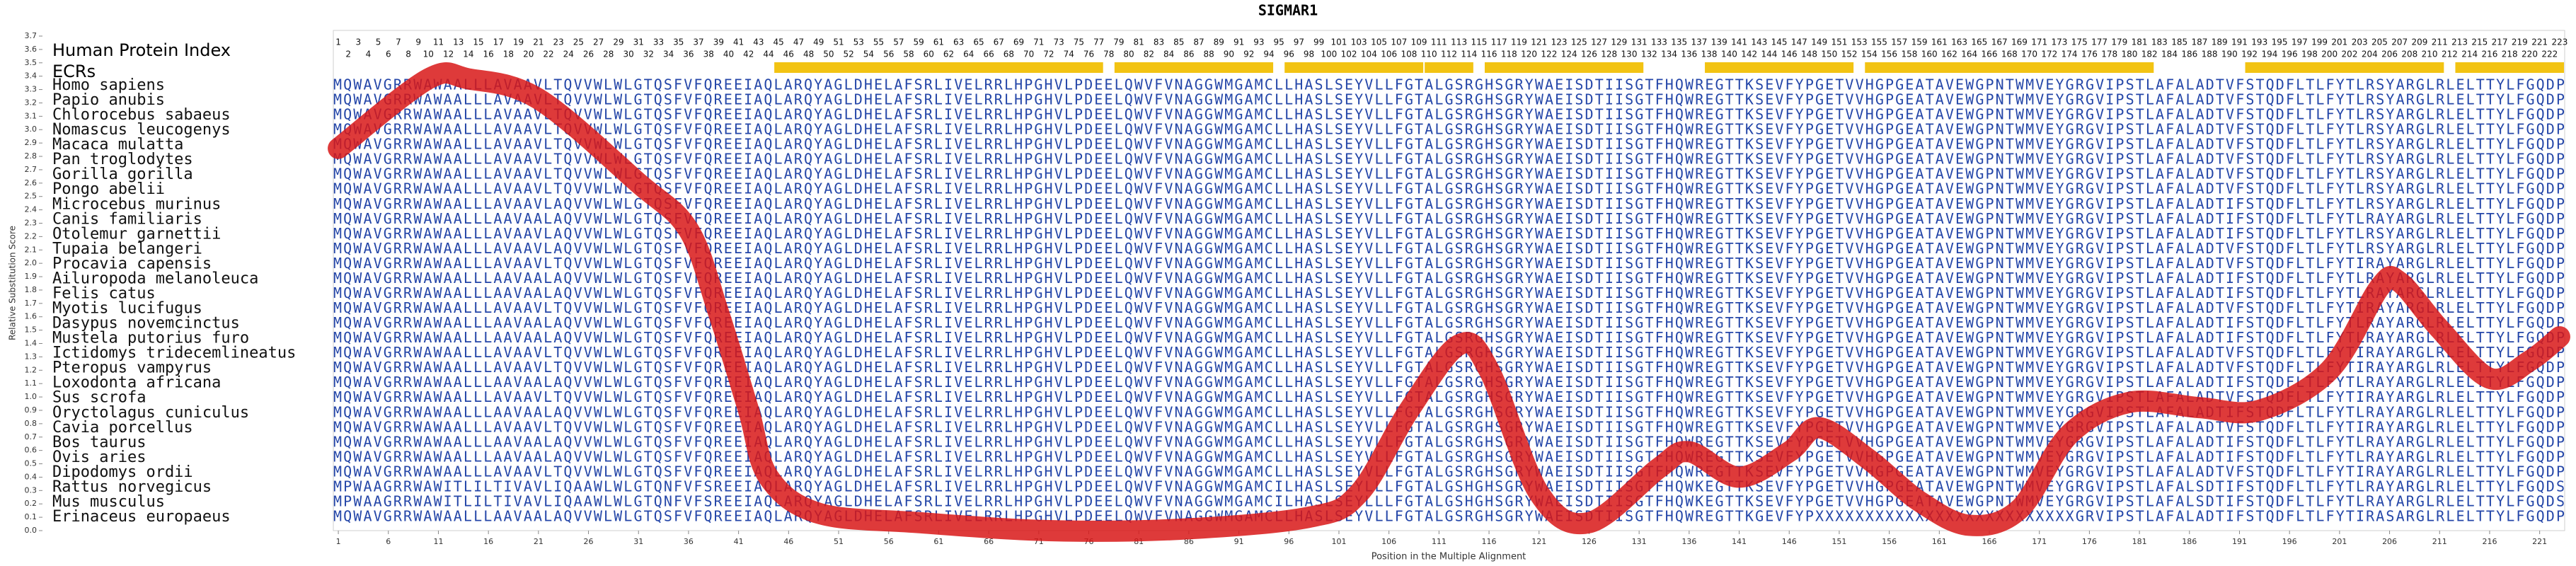 This screenshot has height=566, width=2576. Describe the element at coordinates (1079, 42) in the screenshot. I see `human-index-number: 75` at that location.